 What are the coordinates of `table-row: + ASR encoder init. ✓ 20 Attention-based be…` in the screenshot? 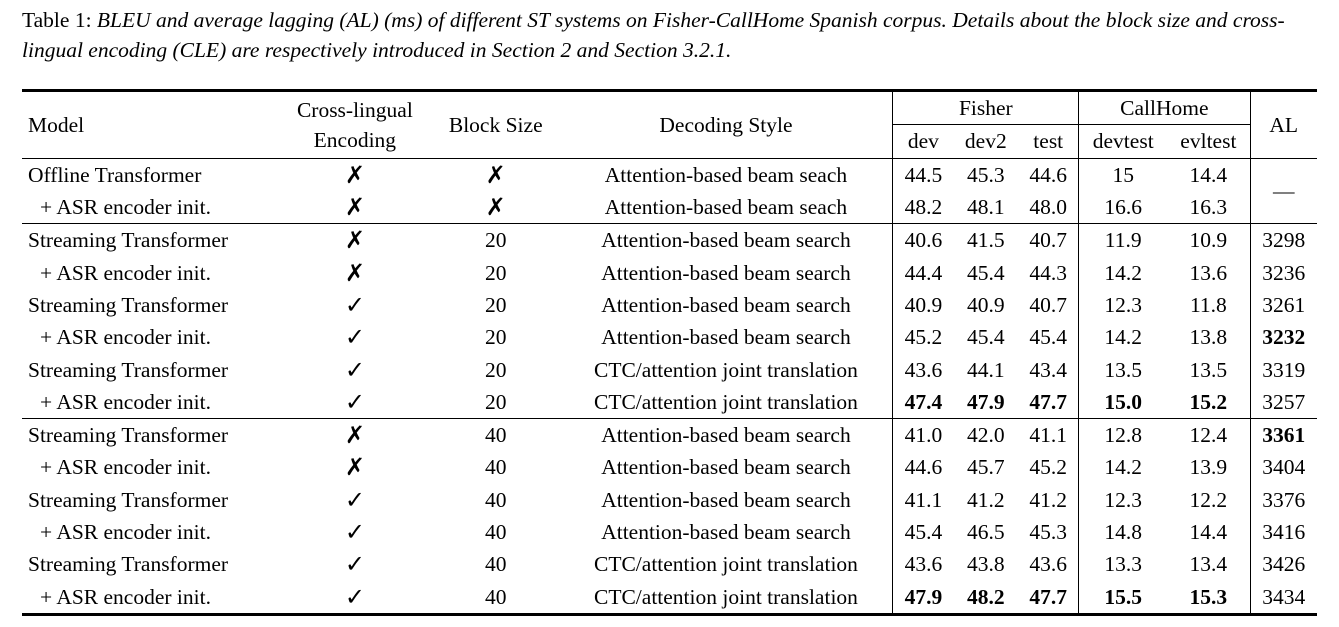 It's located at (669, 337).